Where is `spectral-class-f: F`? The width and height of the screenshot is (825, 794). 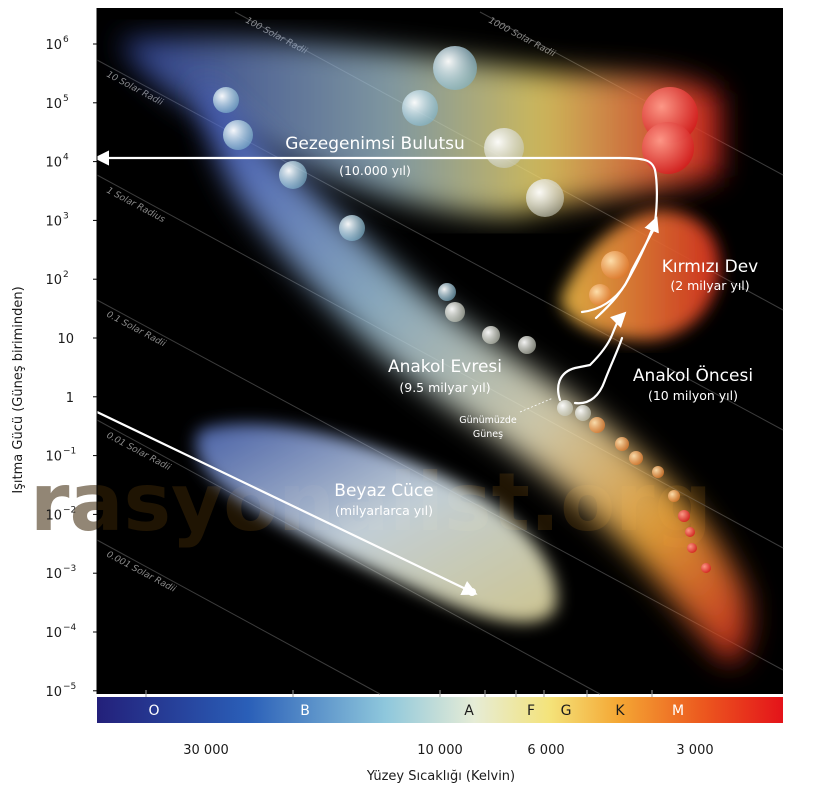
spectral-class-f: F is located at coordinates (531, 711).